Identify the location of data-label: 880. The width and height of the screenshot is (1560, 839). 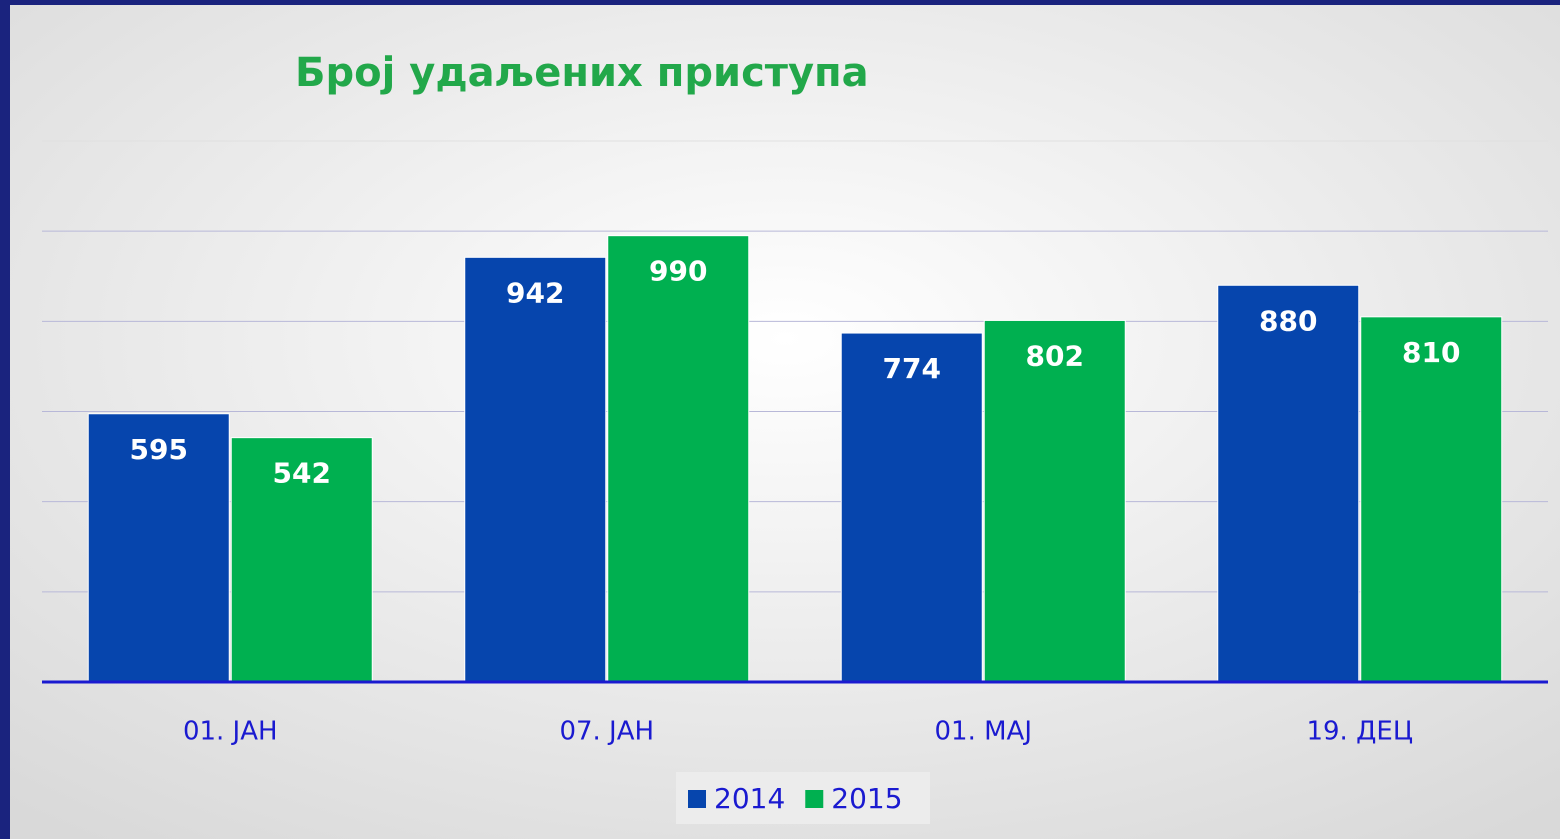
(1288, 320).